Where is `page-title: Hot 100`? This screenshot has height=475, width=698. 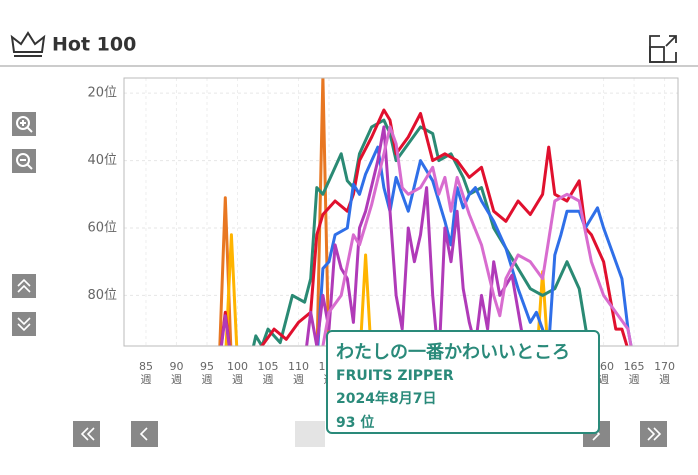
page-title: Hot 100 is located at coordinates (94, 45).